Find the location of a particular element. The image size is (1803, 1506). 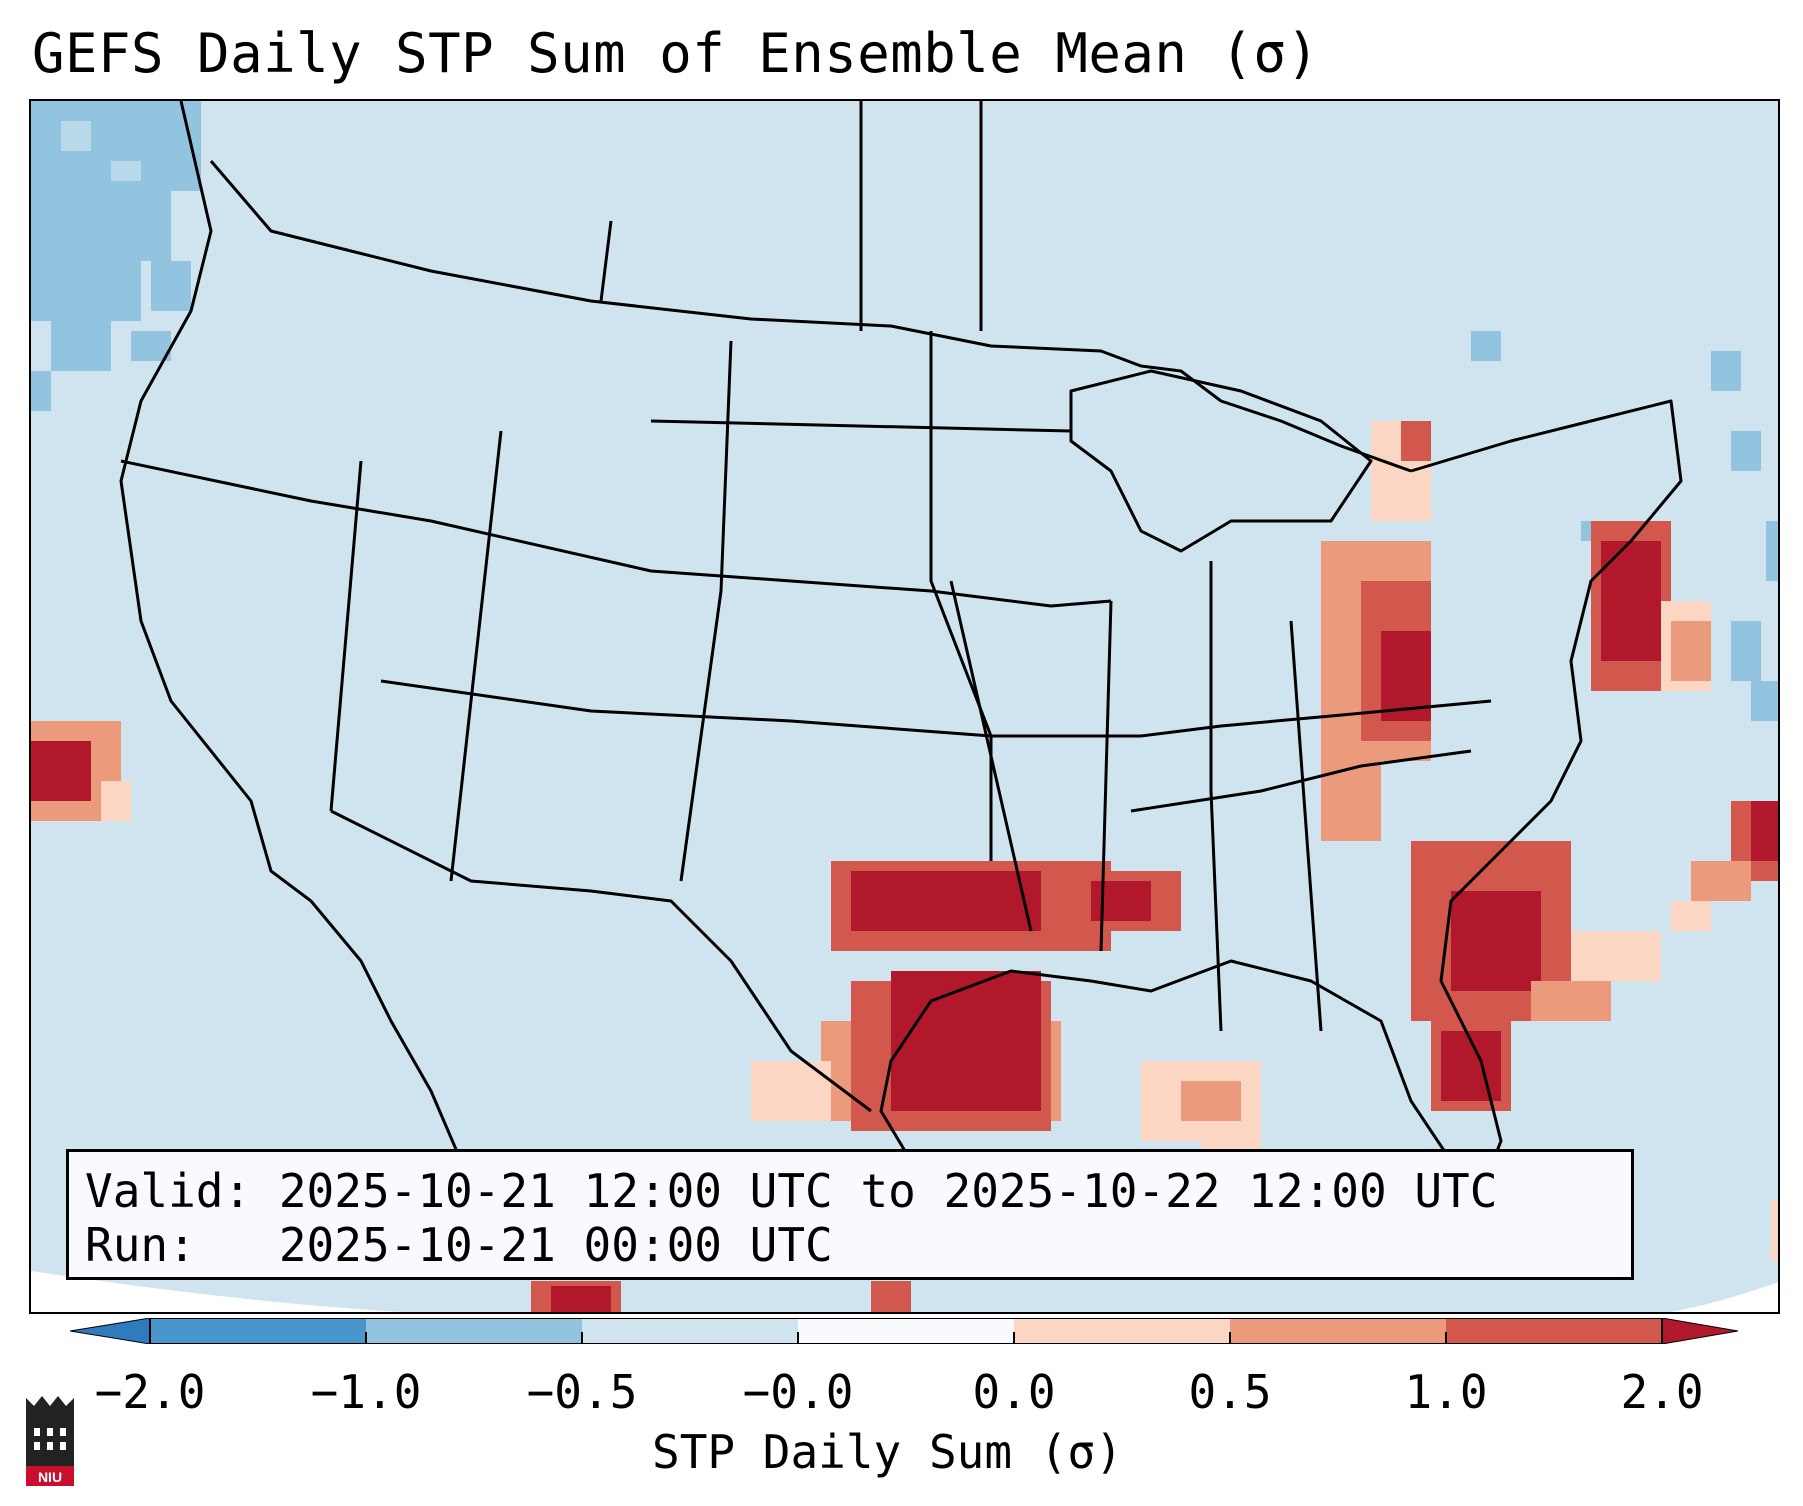

colorbar-tick: 0.0 is located at coordinates (1014, 1392).